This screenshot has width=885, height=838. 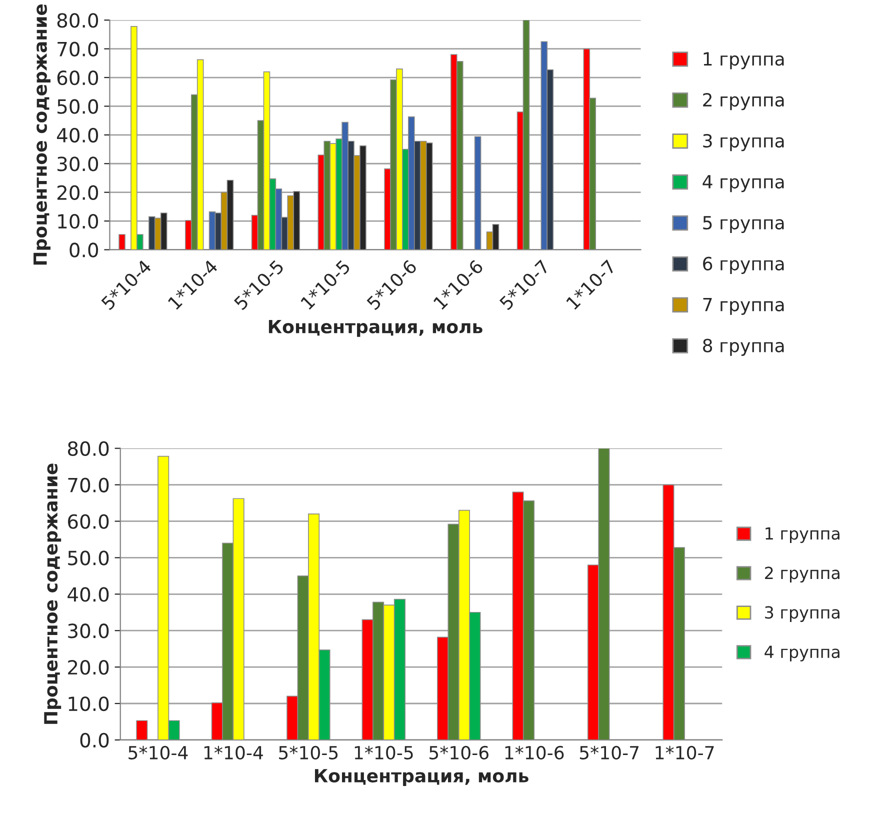 I want to click on x-tick-label: 1*10-6, so click(x=534, y=753).